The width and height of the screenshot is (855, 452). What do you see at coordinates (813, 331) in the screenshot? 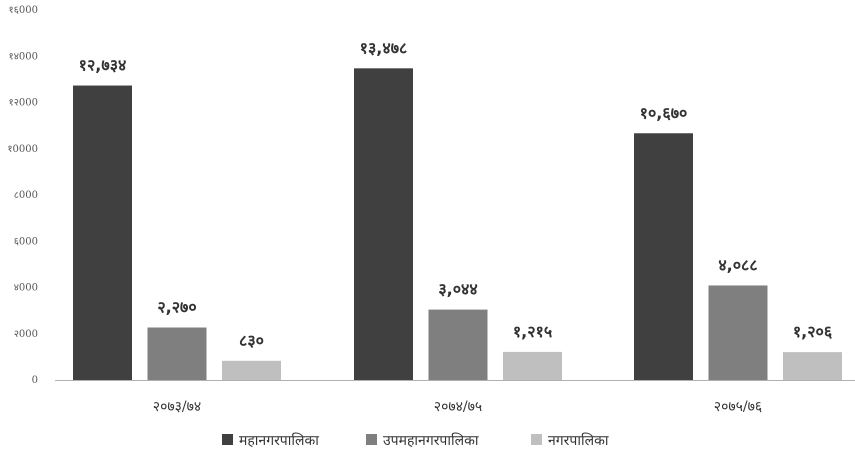
I see `data-label: १,२०६` at bounding box center [813, 331].